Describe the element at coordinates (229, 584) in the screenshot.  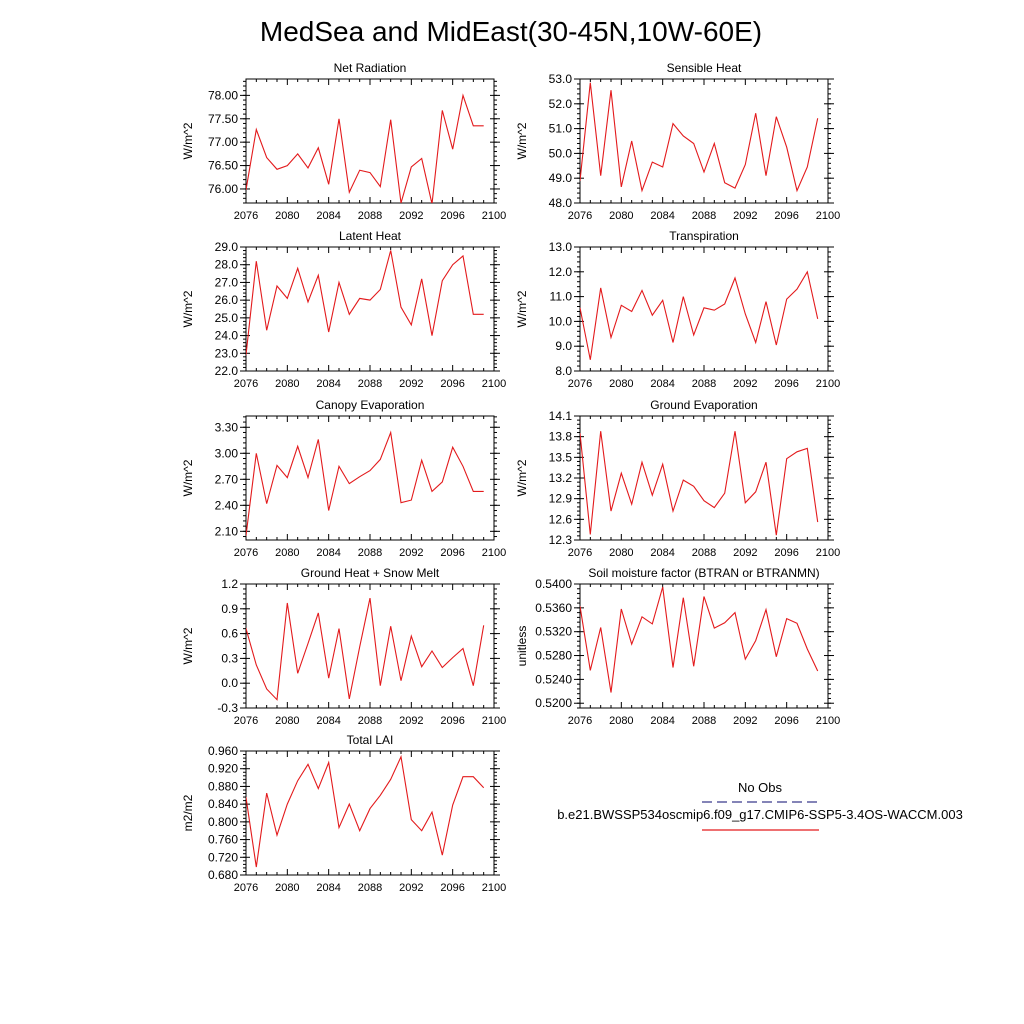
I see `y-tick-label: 1.2` at that location.